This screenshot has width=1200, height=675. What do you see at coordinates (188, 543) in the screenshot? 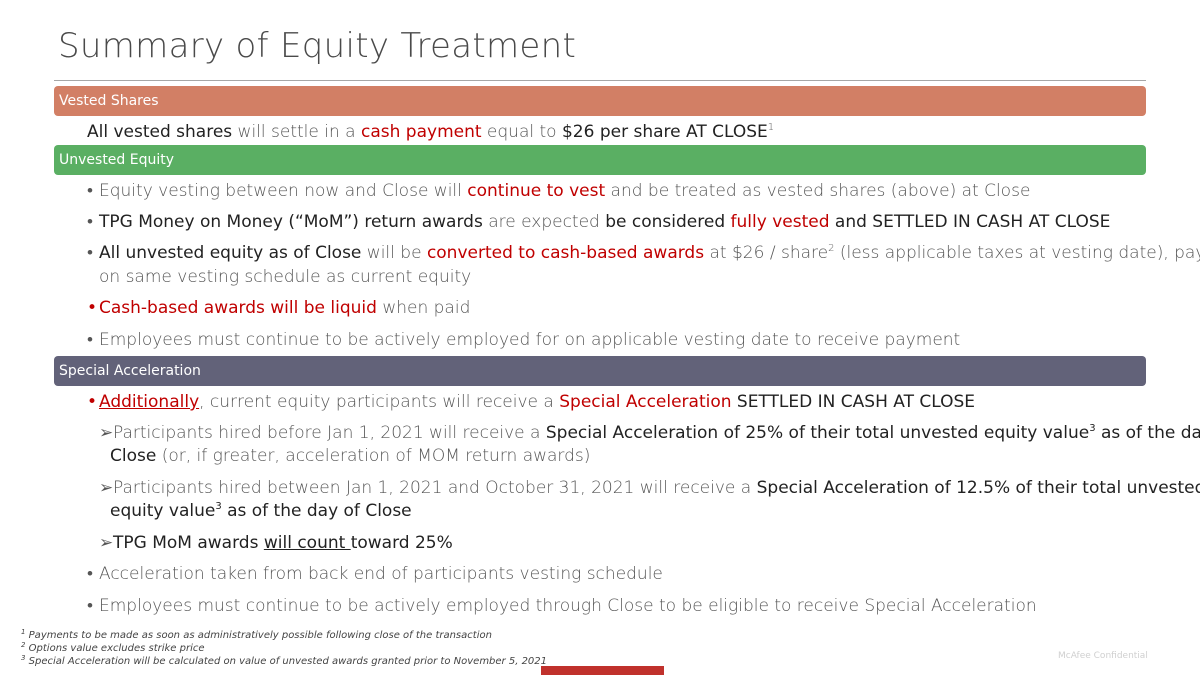
I see `text-fragment: TPG MoM awards` at bounding box center [188, 543].